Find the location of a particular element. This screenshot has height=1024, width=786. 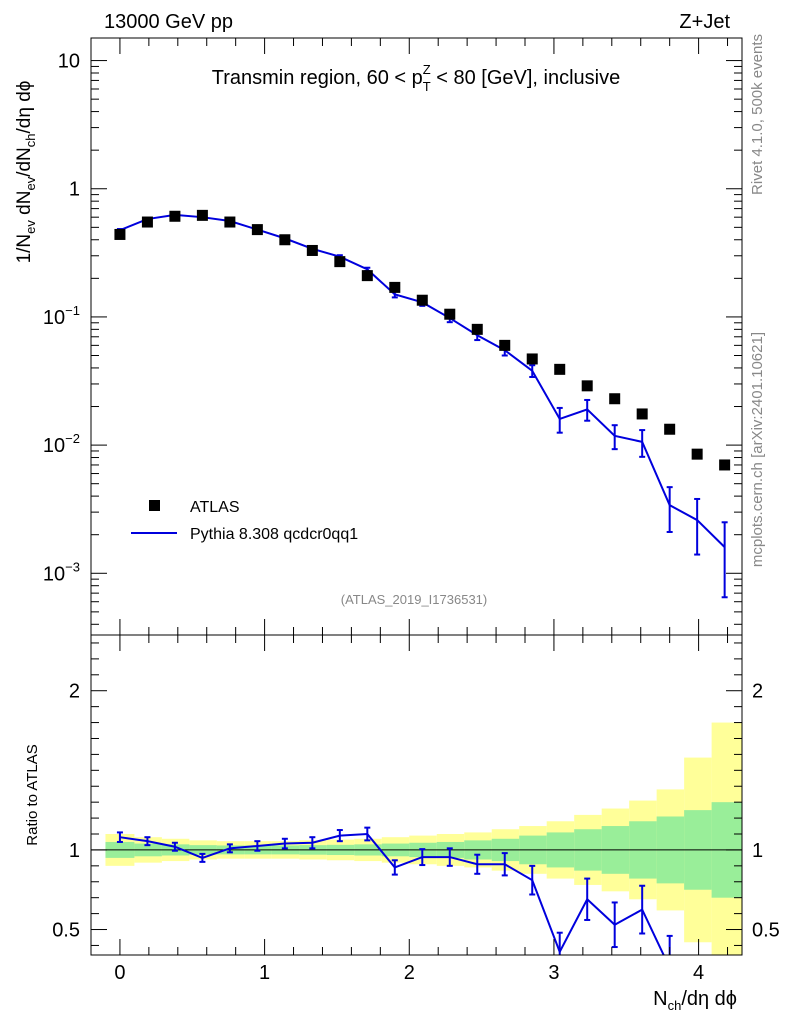

main-y-tick-label: 10⁻³ is located at coordinates (61, 572).